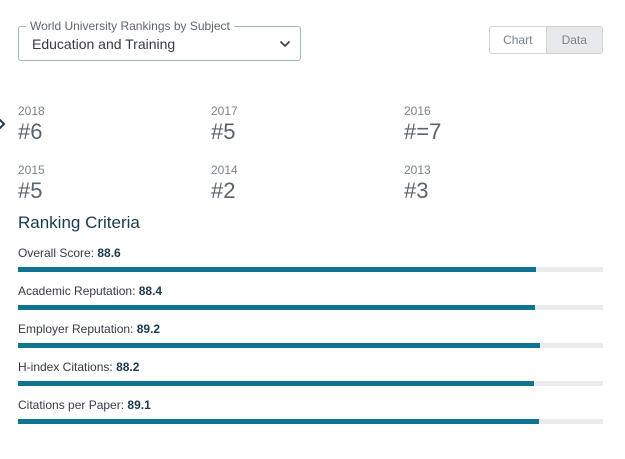 The image size is (625, 459). What do you see at coordinates (416, 190) in the screenshot?
I see `rank-value: #3` at bounding box center [416, 190].